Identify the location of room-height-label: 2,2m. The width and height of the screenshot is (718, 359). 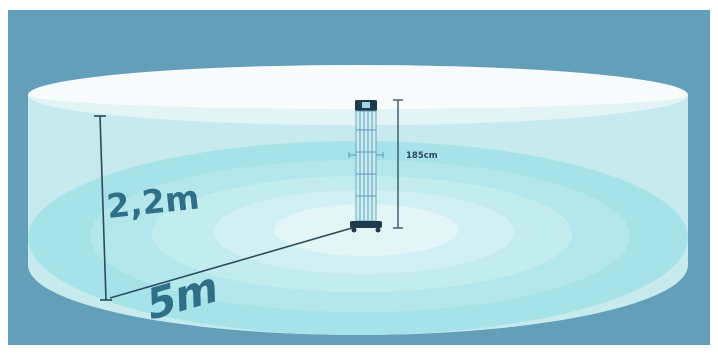
(153, 201).